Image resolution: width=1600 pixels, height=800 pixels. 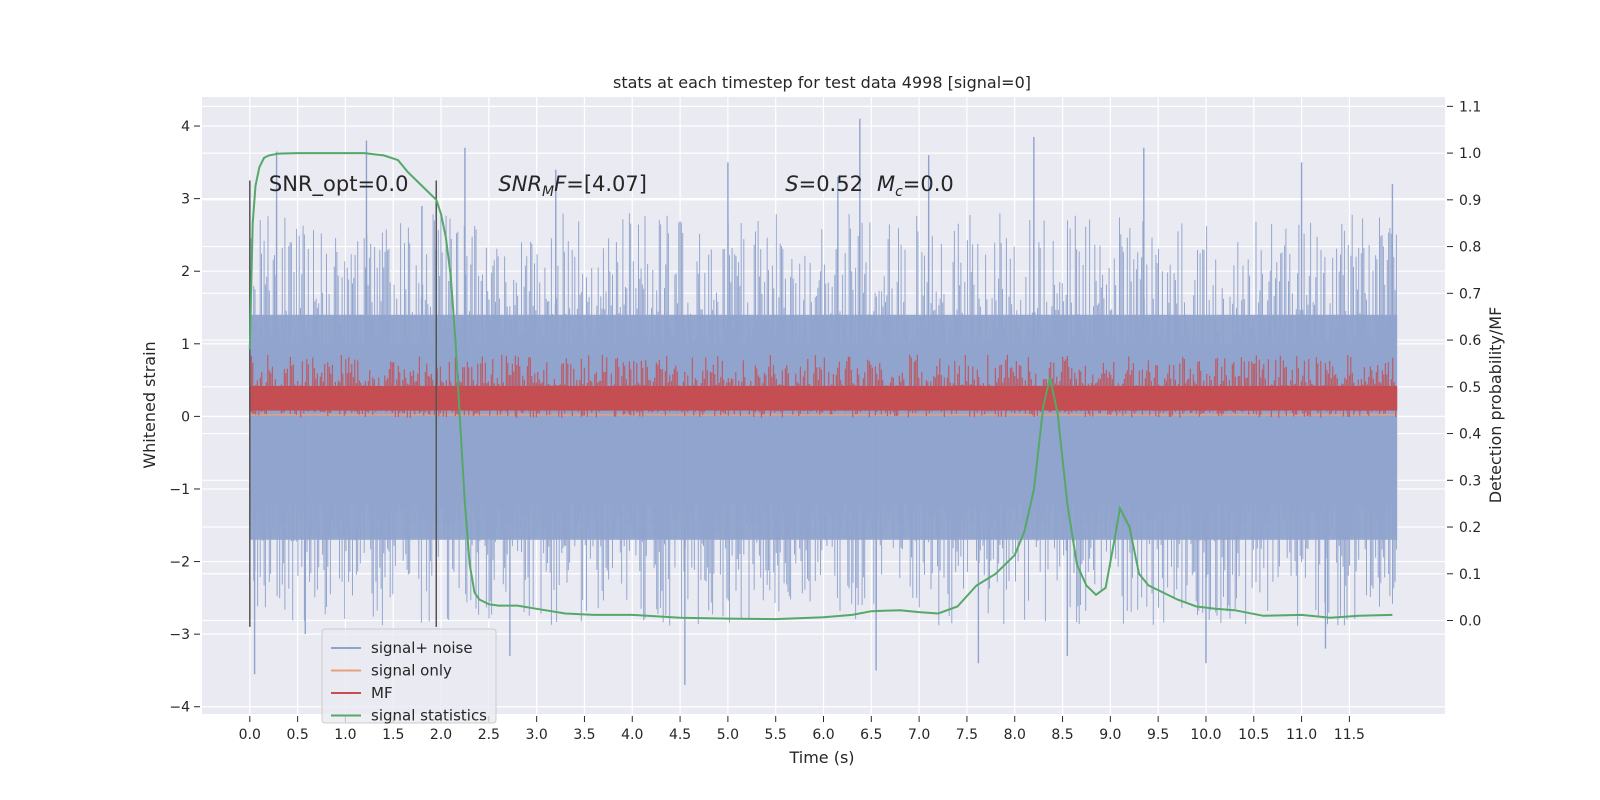 What do you see at coordinates (1349, 735) in the screenshot?
I see `x-tick-label: 11.5` at bounding box center [1349, 735].